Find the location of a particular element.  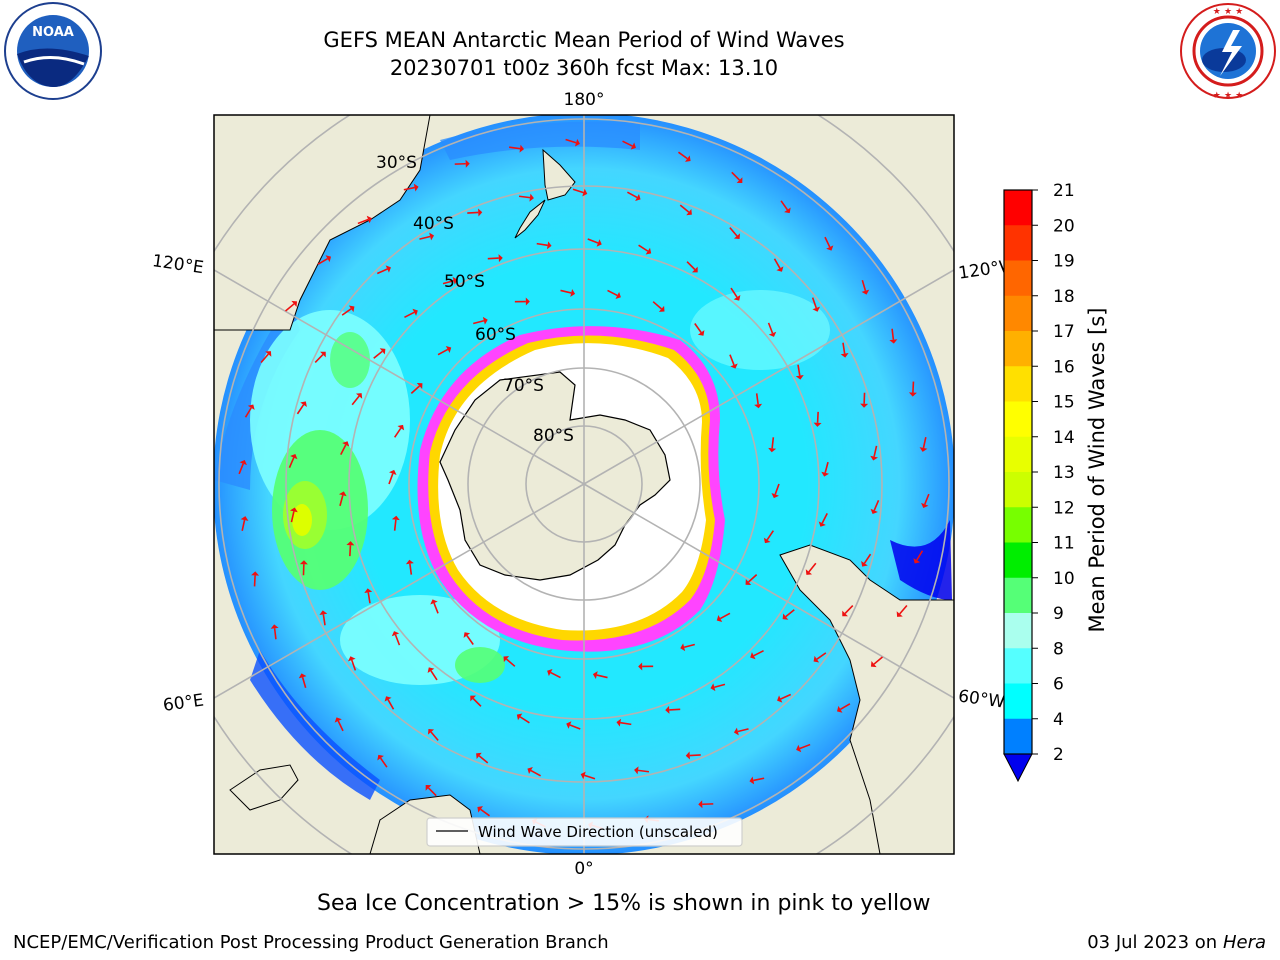

lon-label-180: 180° is located at coordinates (584, 100).